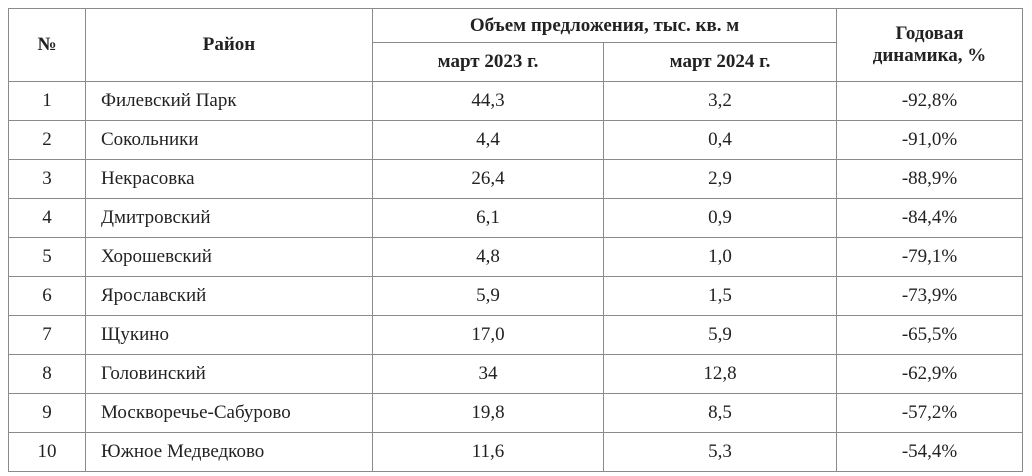  I want to click on table-cell: 8, so click(47, 374).